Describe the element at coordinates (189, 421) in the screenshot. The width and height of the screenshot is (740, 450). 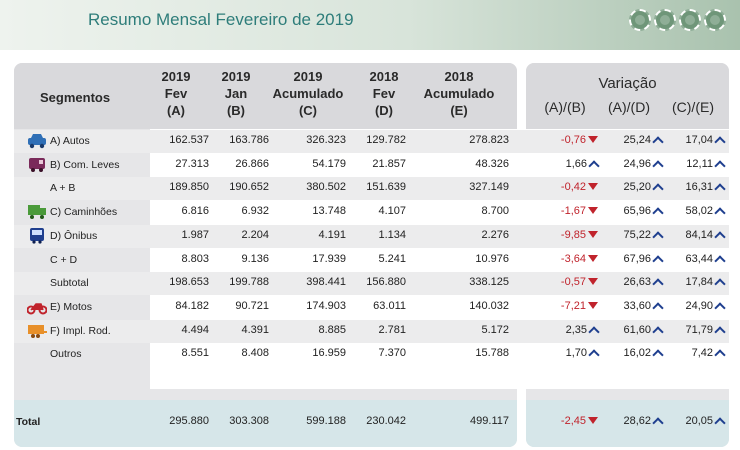
I see `value-cell: 295.880` at that location.